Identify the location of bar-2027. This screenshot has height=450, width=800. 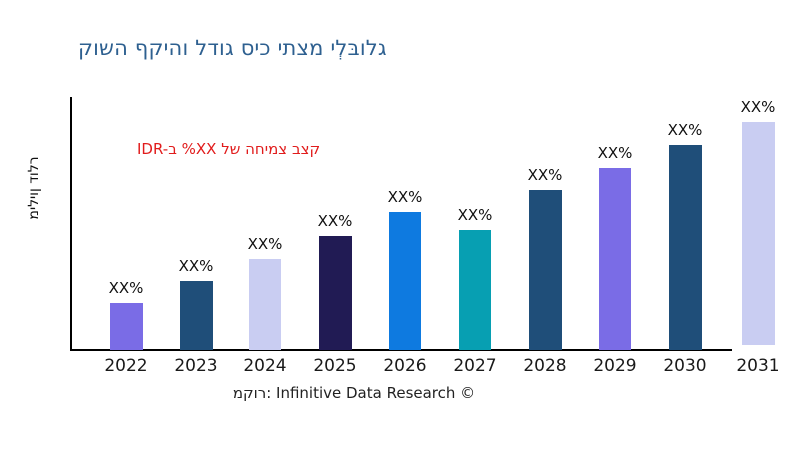
(475, 290).